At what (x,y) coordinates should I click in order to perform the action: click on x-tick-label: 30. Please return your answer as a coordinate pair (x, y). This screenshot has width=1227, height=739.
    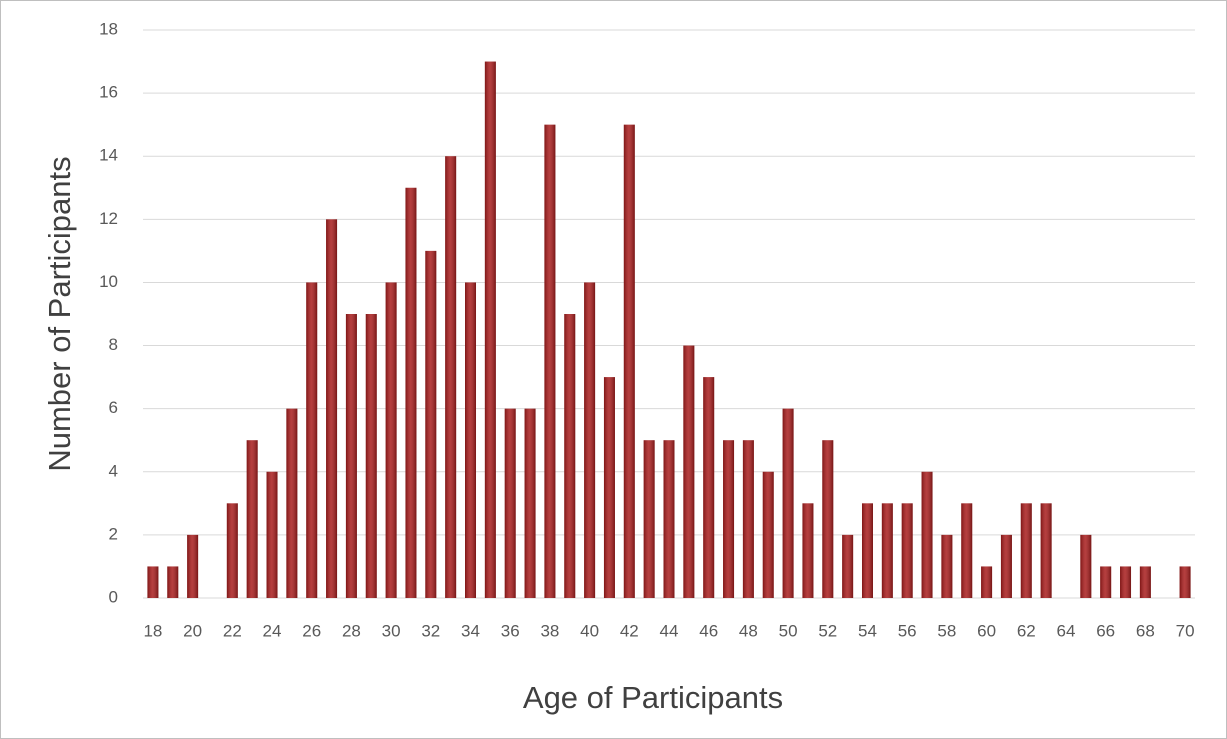
    Looking at the image, I should click on (391, 630).